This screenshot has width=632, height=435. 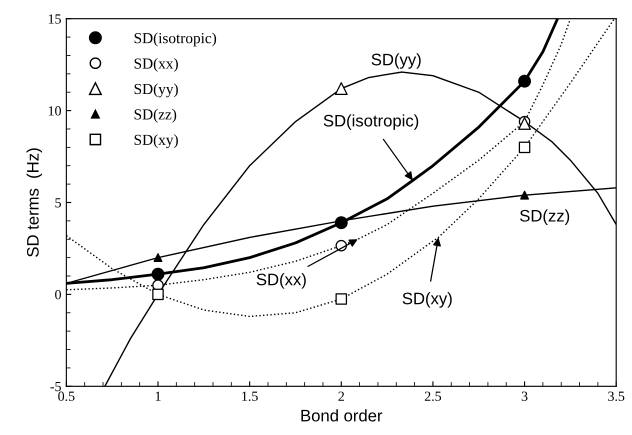 I want to click on legend-label: SD(yy), so click(x=156, y=90).